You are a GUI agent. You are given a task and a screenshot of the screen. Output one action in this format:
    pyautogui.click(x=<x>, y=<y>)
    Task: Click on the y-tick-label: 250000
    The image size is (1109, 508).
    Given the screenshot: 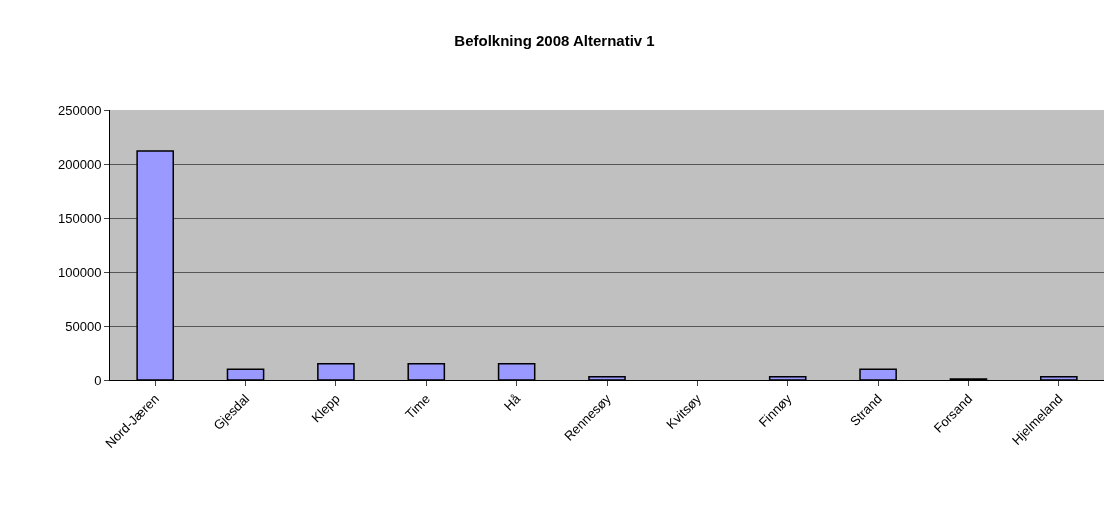 What is the action you would take?
    pyautogui.click(x=80, y=110)
    